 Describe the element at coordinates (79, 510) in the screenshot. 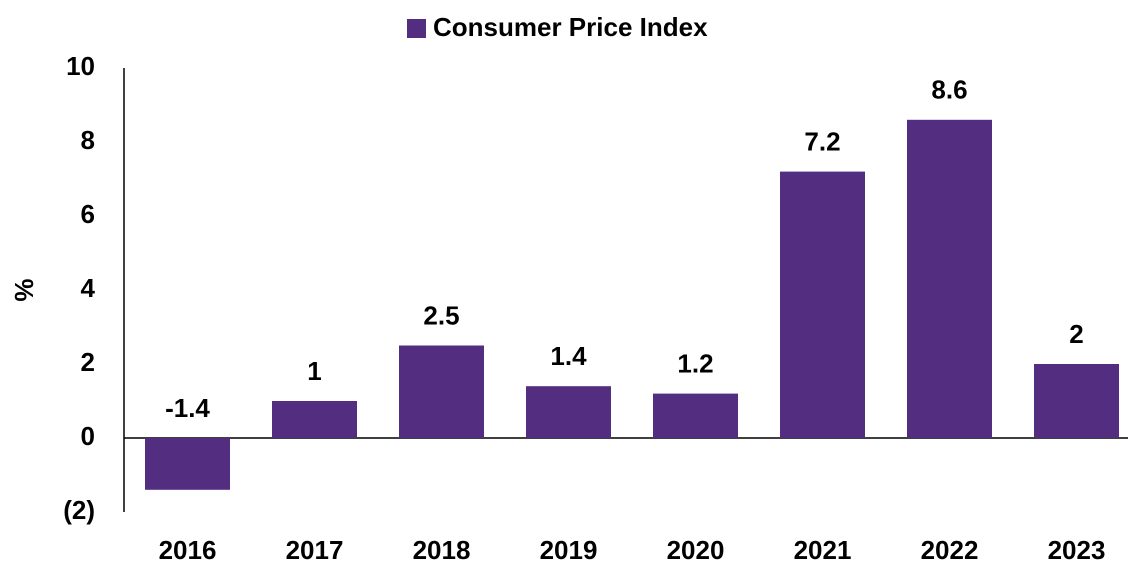

I see `y-tick-label: (2)` at that location.